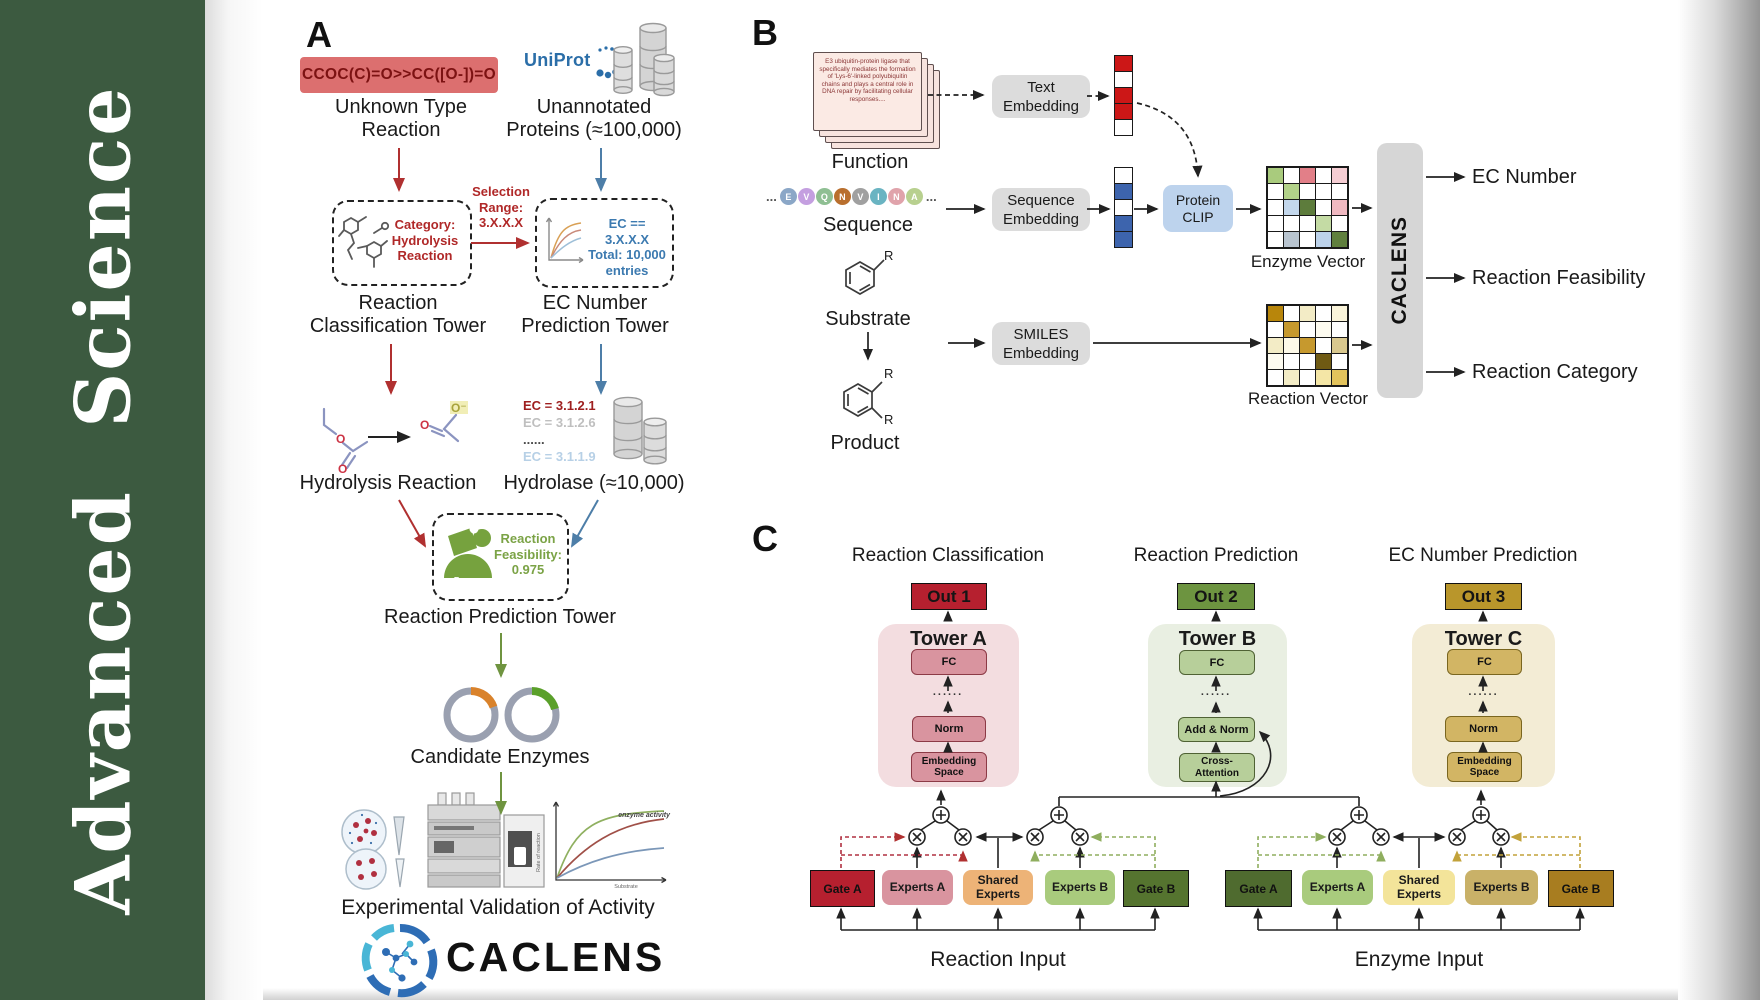 The height and width of the screenshot is (1003, 1760). Describe the element at coordinates (1400, 270) in the screenshot. I see `caclens-module-bar: CACLENS` at that location.